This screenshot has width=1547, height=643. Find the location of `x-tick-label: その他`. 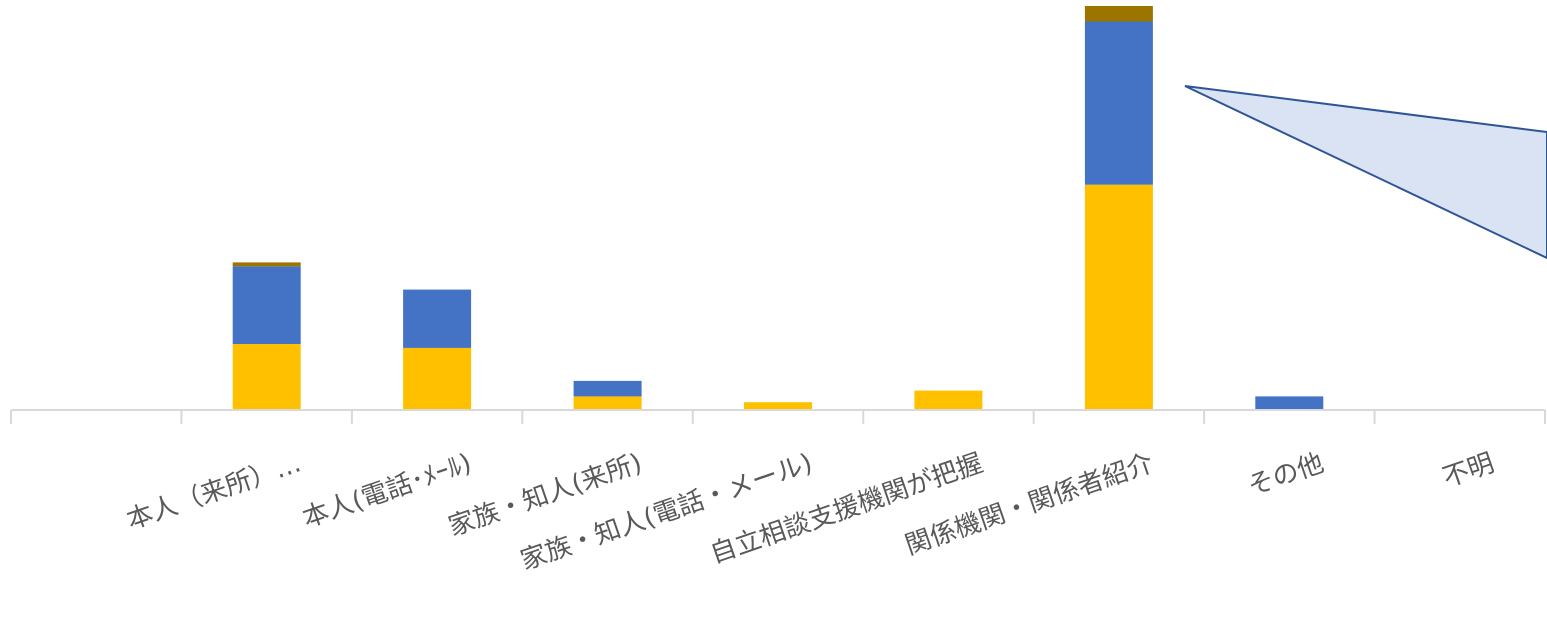

x-tick-label: その他 is located at coordinates (1286, 475).